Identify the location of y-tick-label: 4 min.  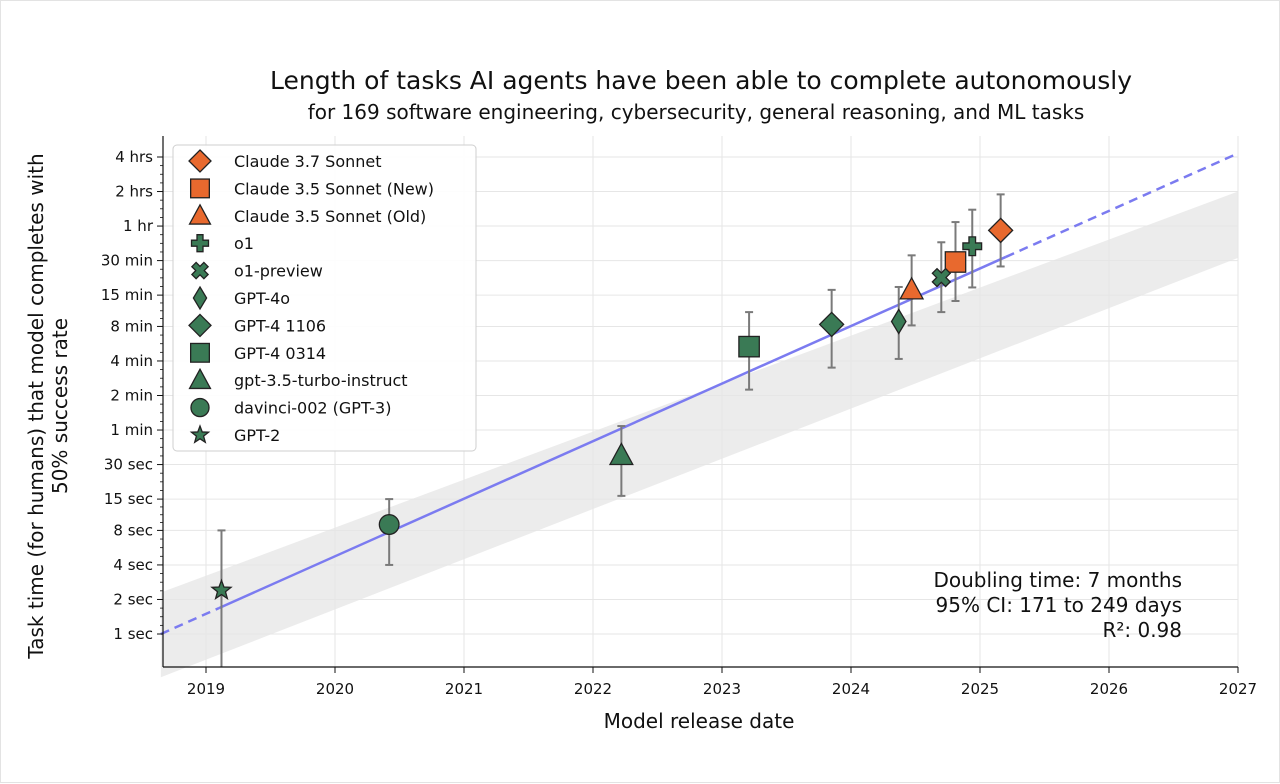
(131, 361).